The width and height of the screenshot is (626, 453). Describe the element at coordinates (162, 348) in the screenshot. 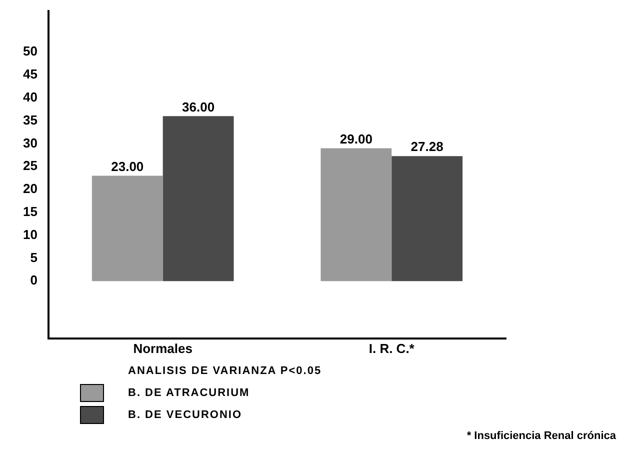

I see `x-tick-label: Normales` at that location.